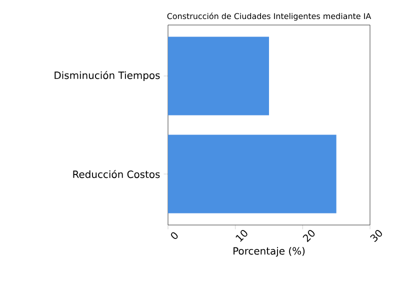  I want to click on y-tick-label: Disminución Tiempos, so click(107, 76).